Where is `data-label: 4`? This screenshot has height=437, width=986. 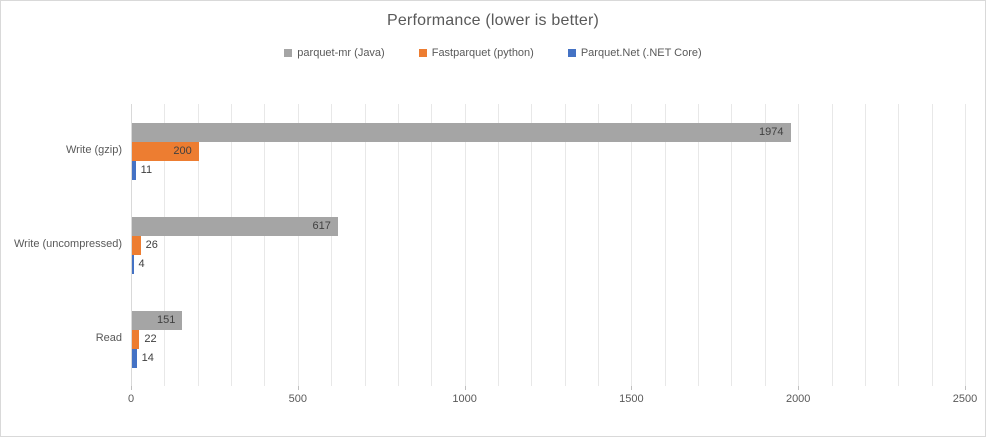 data-label: 4 is located at coordinates (141, 263).